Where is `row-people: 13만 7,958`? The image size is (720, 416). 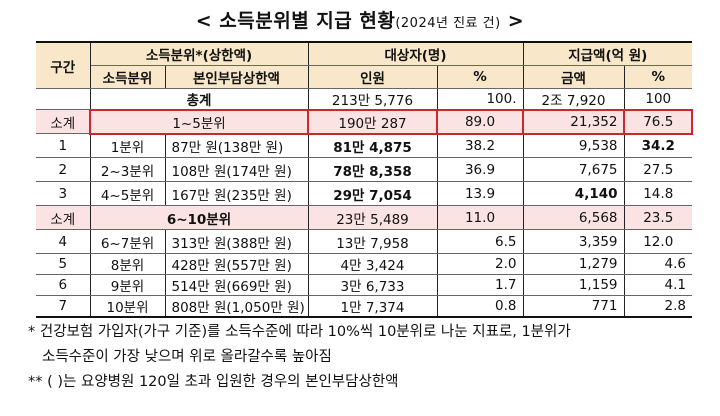
row-people: 13만 7,958 is located at coordinates (372, 241).